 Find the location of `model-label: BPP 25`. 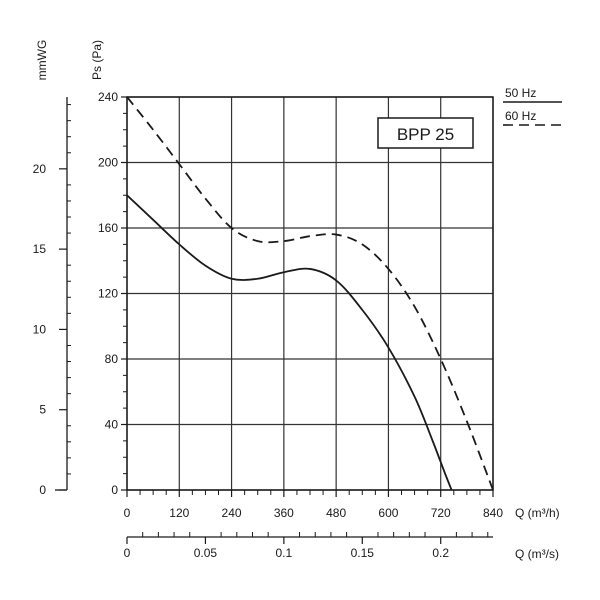

model-label: BPP 25 is located at coordinates (425, 134).